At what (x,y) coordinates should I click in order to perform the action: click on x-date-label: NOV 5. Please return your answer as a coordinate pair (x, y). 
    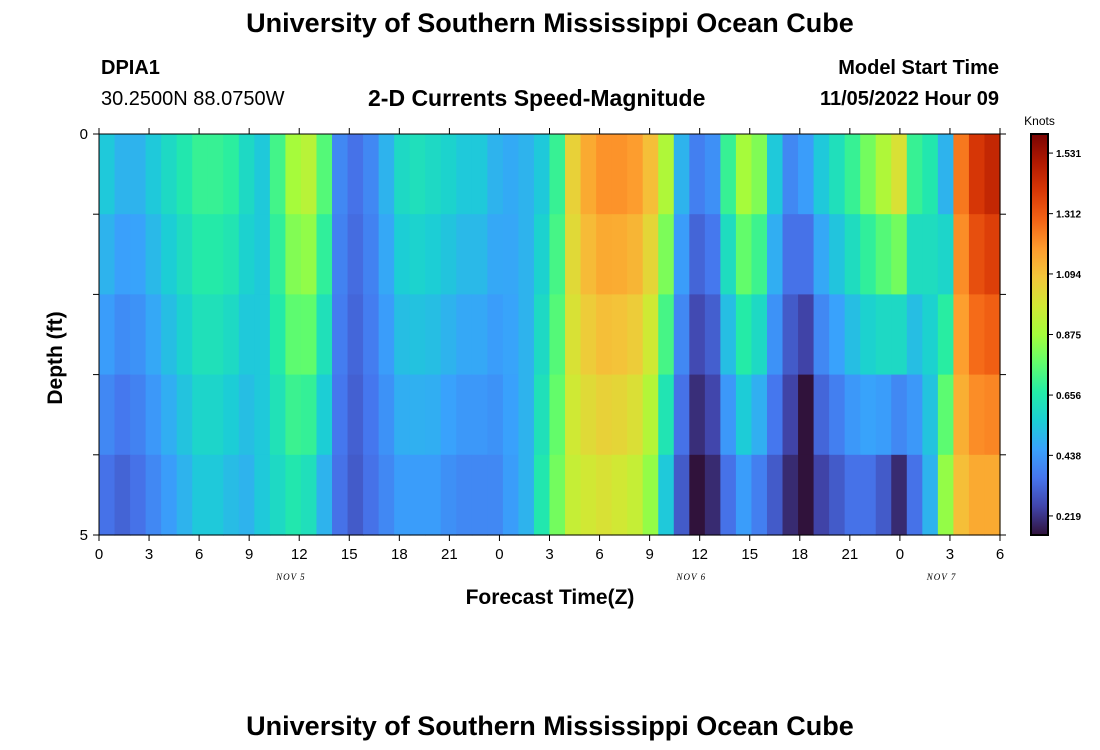
    Looking at the image, I should click on (290, 577).